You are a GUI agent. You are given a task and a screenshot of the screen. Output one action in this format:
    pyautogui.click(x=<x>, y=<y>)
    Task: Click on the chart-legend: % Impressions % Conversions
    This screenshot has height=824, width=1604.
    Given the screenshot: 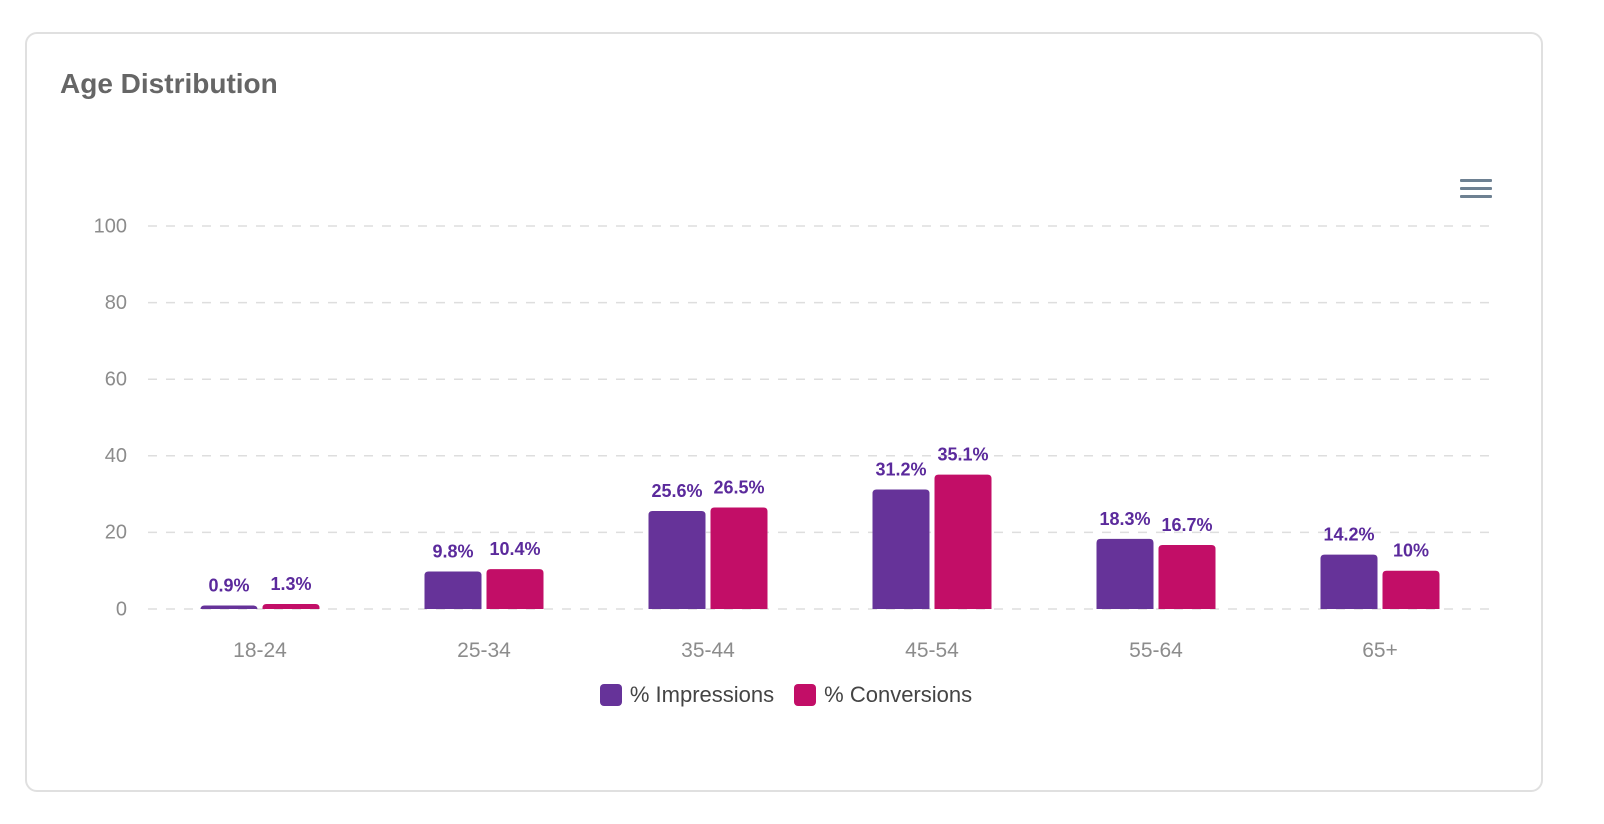 What is the action you would take?
    pyautogui.click(x=786, y=695)
    